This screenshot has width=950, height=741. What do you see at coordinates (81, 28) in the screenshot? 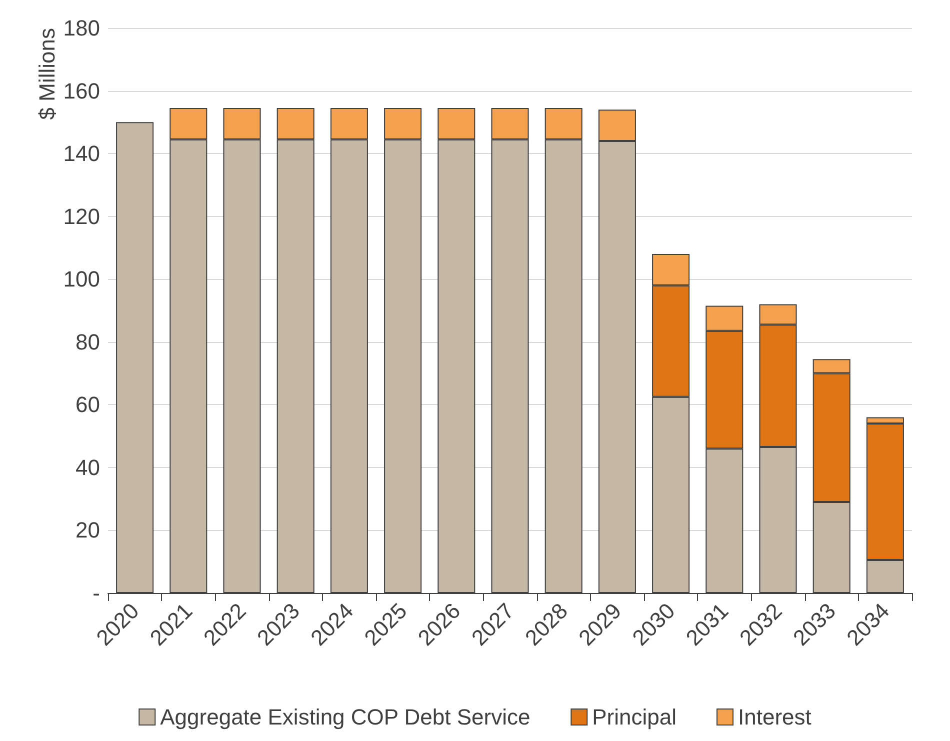
I see `y-tick-label: 180` at bounding box center [81, 28].